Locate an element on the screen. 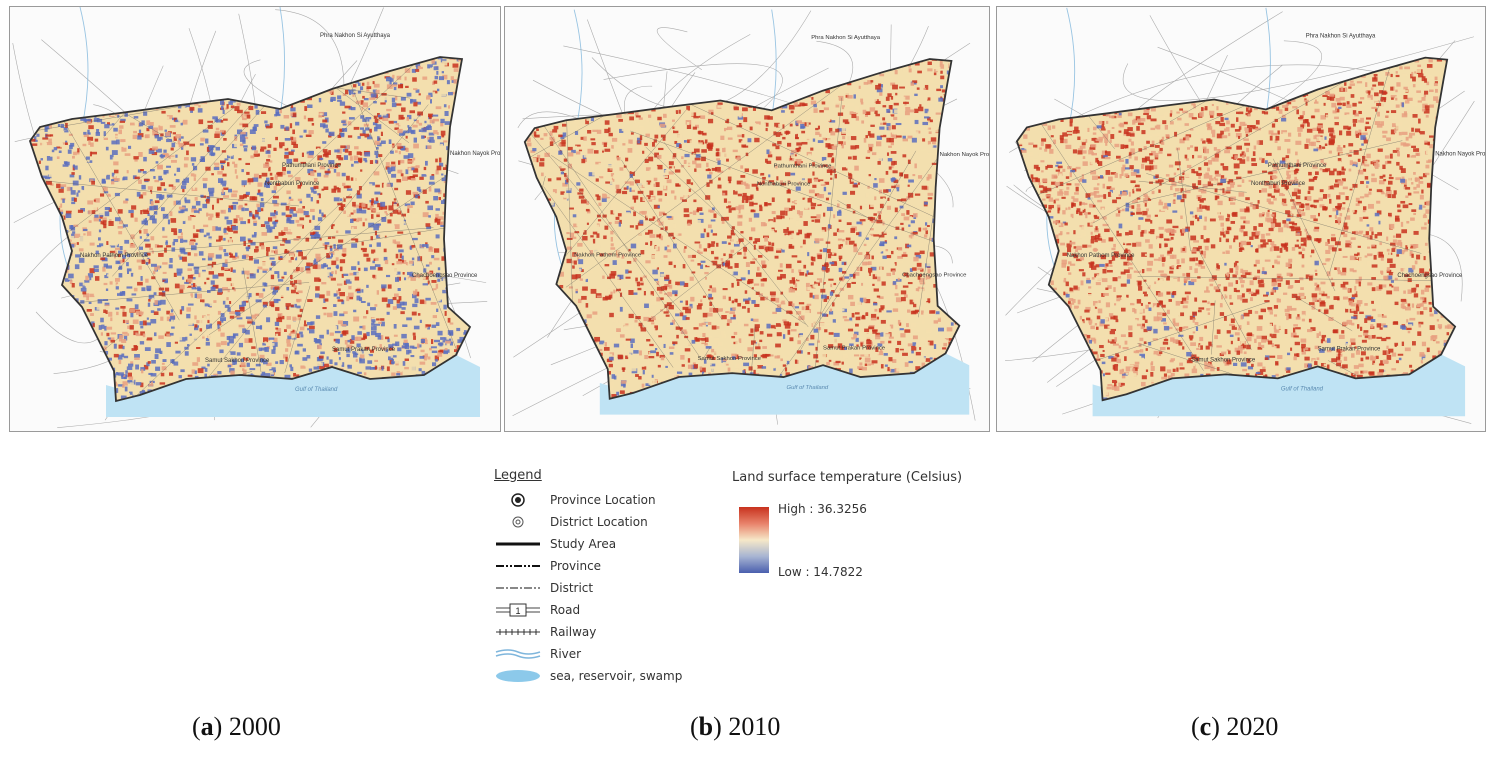 This screenshot has width=1492, height=759. legend-label: Study Area is located at coordinates (583, 544).